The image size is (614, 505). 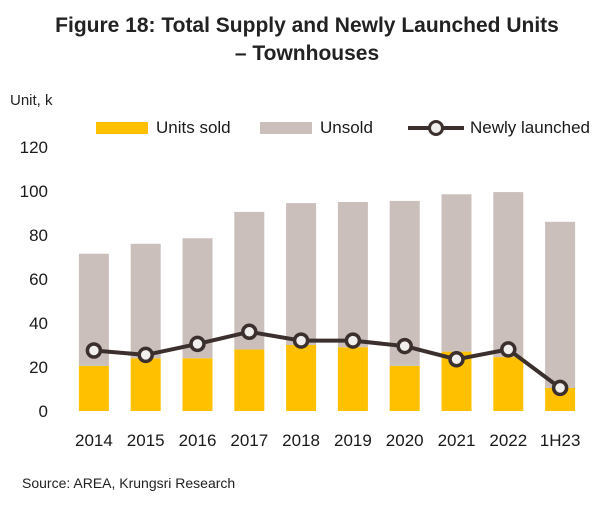 What do you see at coordinates (307, 53) in the screenshot?
I see `chart-title-line-2: – Townhouses` at bounding box center [307, 53].